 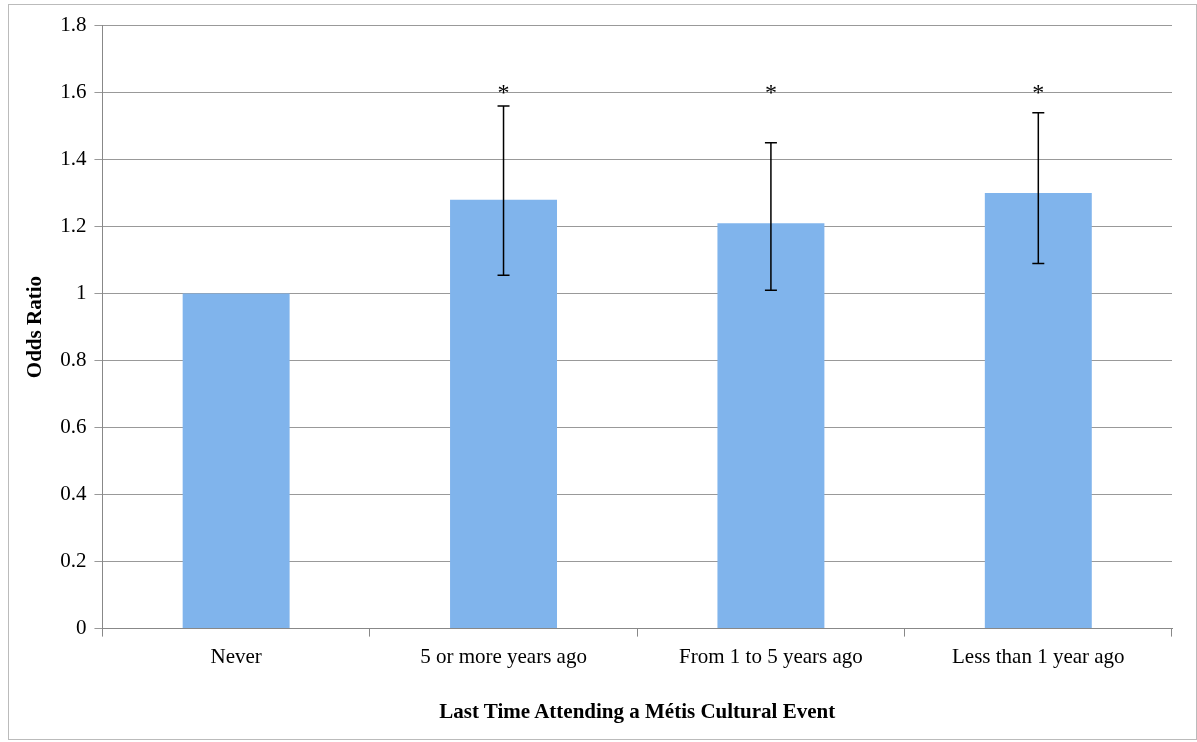 I want to click on y-axis-title: Odds Ratio, so click(x=34, y=327).